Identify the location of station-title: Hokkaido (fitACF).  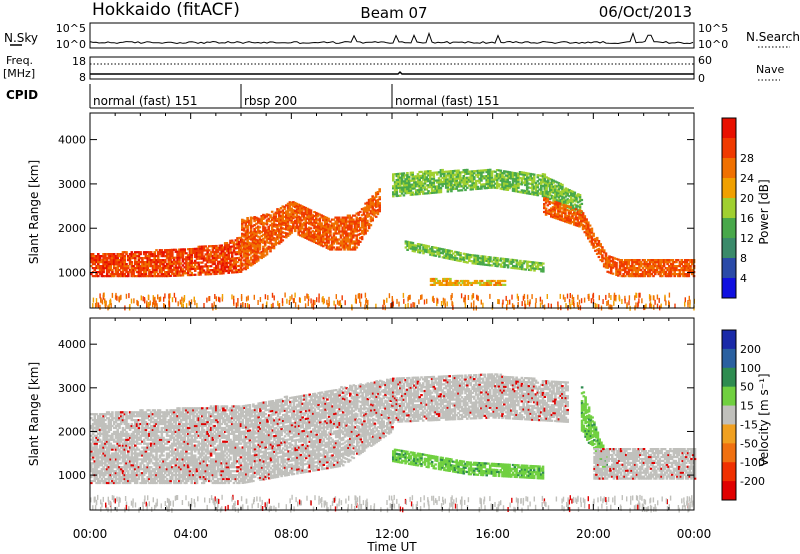
(166, 10).